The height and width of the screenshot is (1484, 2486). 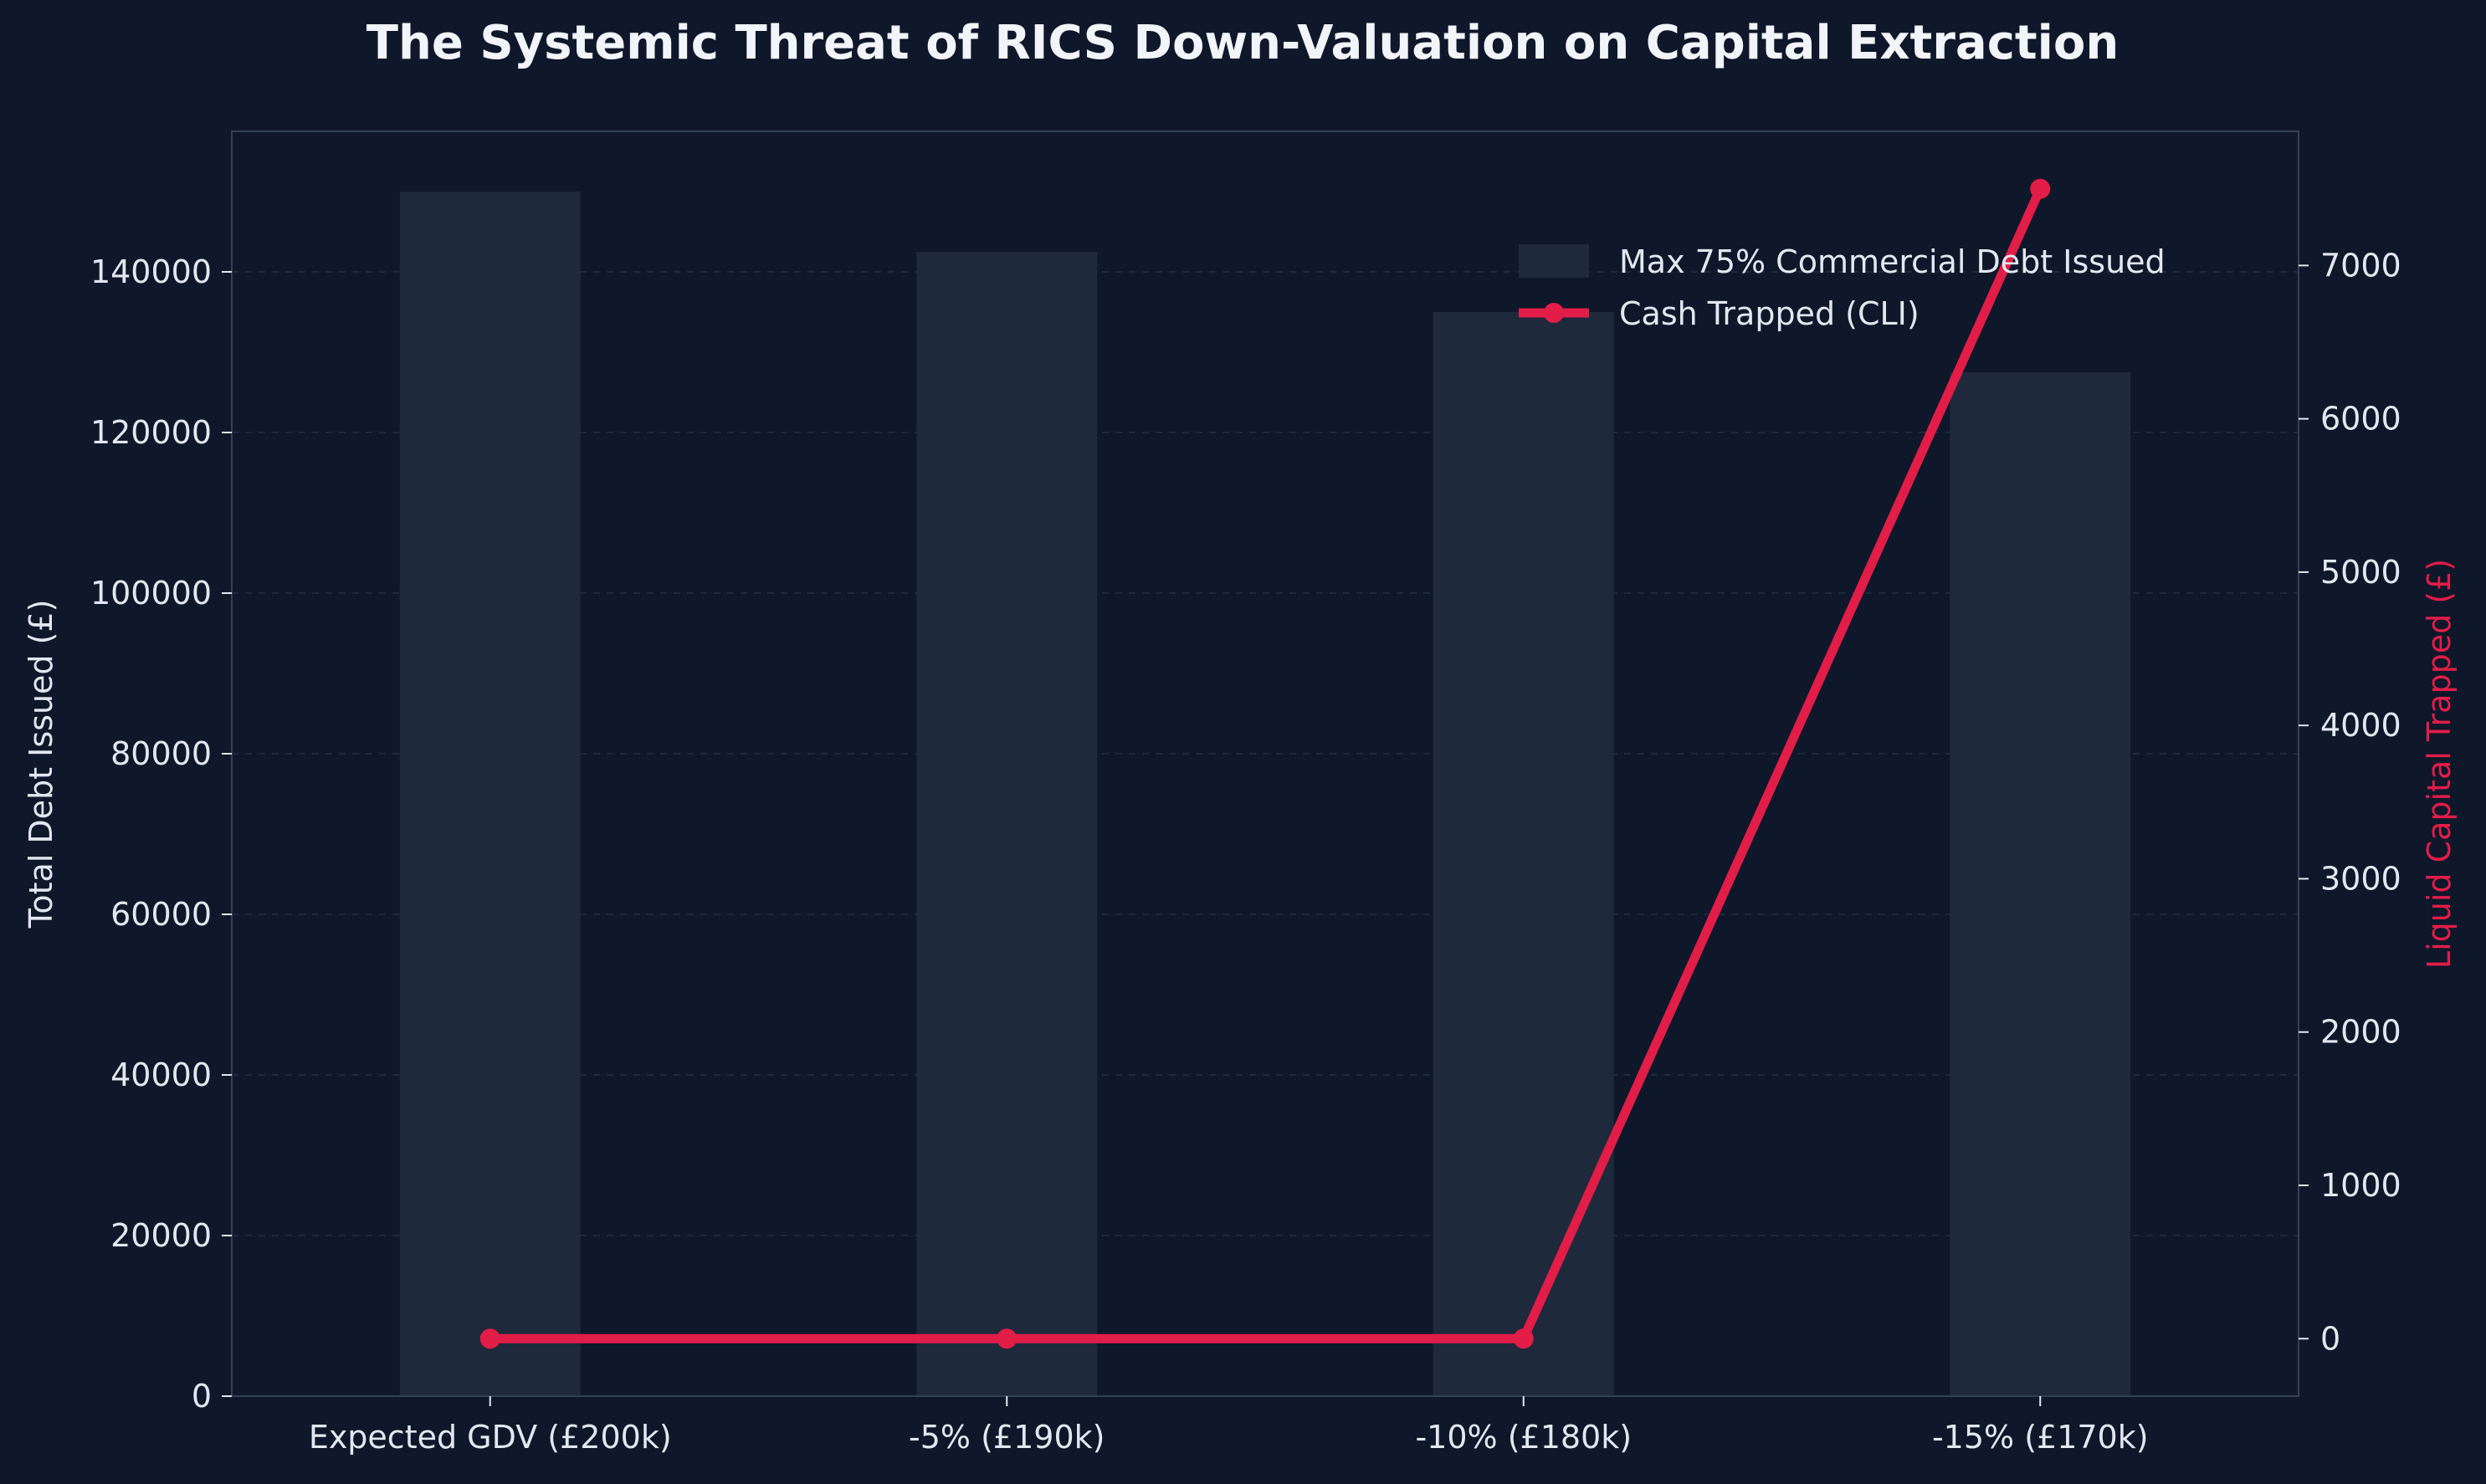 I want to click on y-tick-label: 100000, so click(x=151, y=593).